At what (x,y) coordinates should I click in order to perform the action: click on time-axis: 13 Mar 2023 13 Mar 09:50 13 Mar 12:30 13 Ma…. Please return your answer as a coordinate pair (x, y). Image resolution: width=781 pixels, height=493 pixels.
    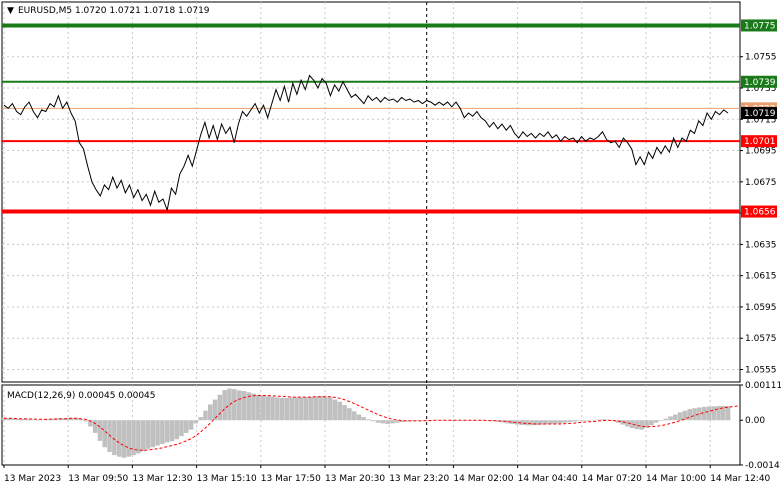
    Looking at the image, I should click on (387, 474).